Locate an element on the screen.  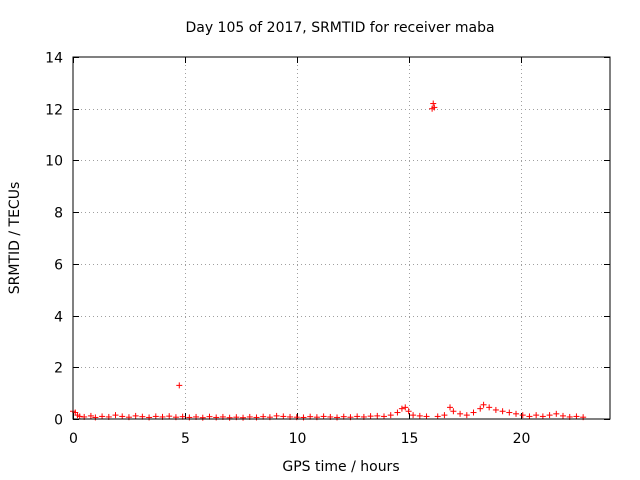
y-tick-label-3: 6 is located at coordinates (58, 266).